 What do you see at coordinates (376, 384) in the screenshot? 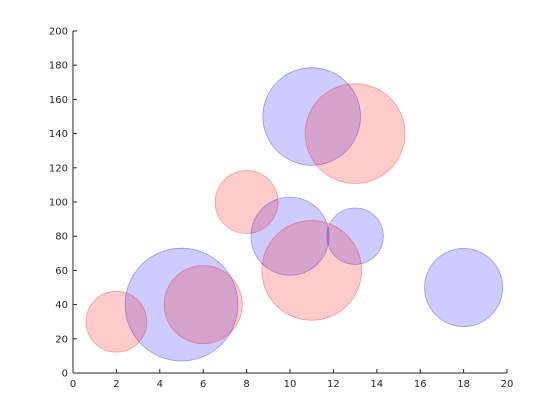
I see `x-tick-label: 14` at bounding box center [376, 384].